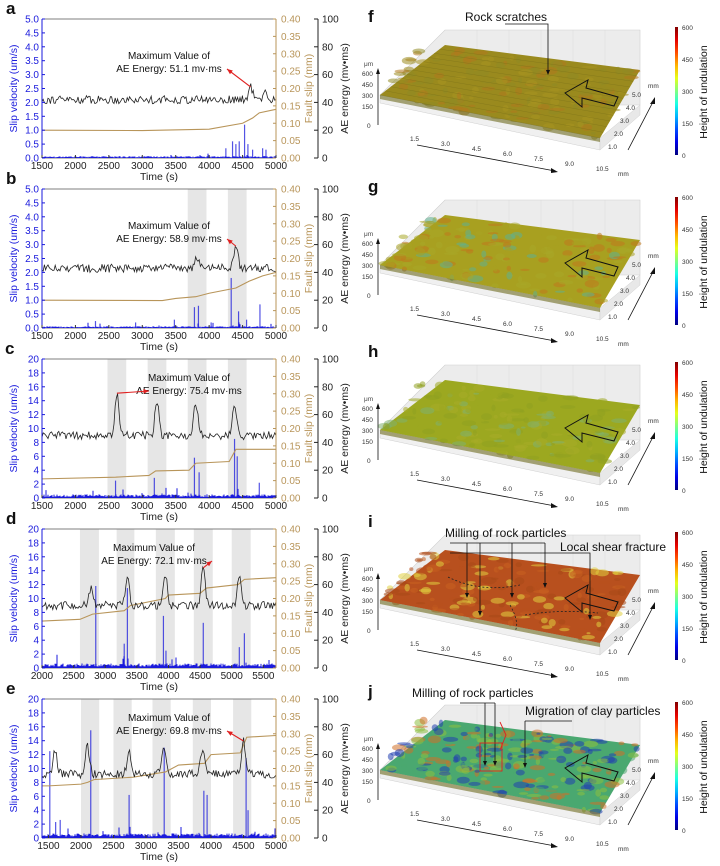 This screenshot has height=866, width=720. Describe the element at coordinates (687, 799) in the screenshot. I see `colorbar-tick-label: 150` at that location.